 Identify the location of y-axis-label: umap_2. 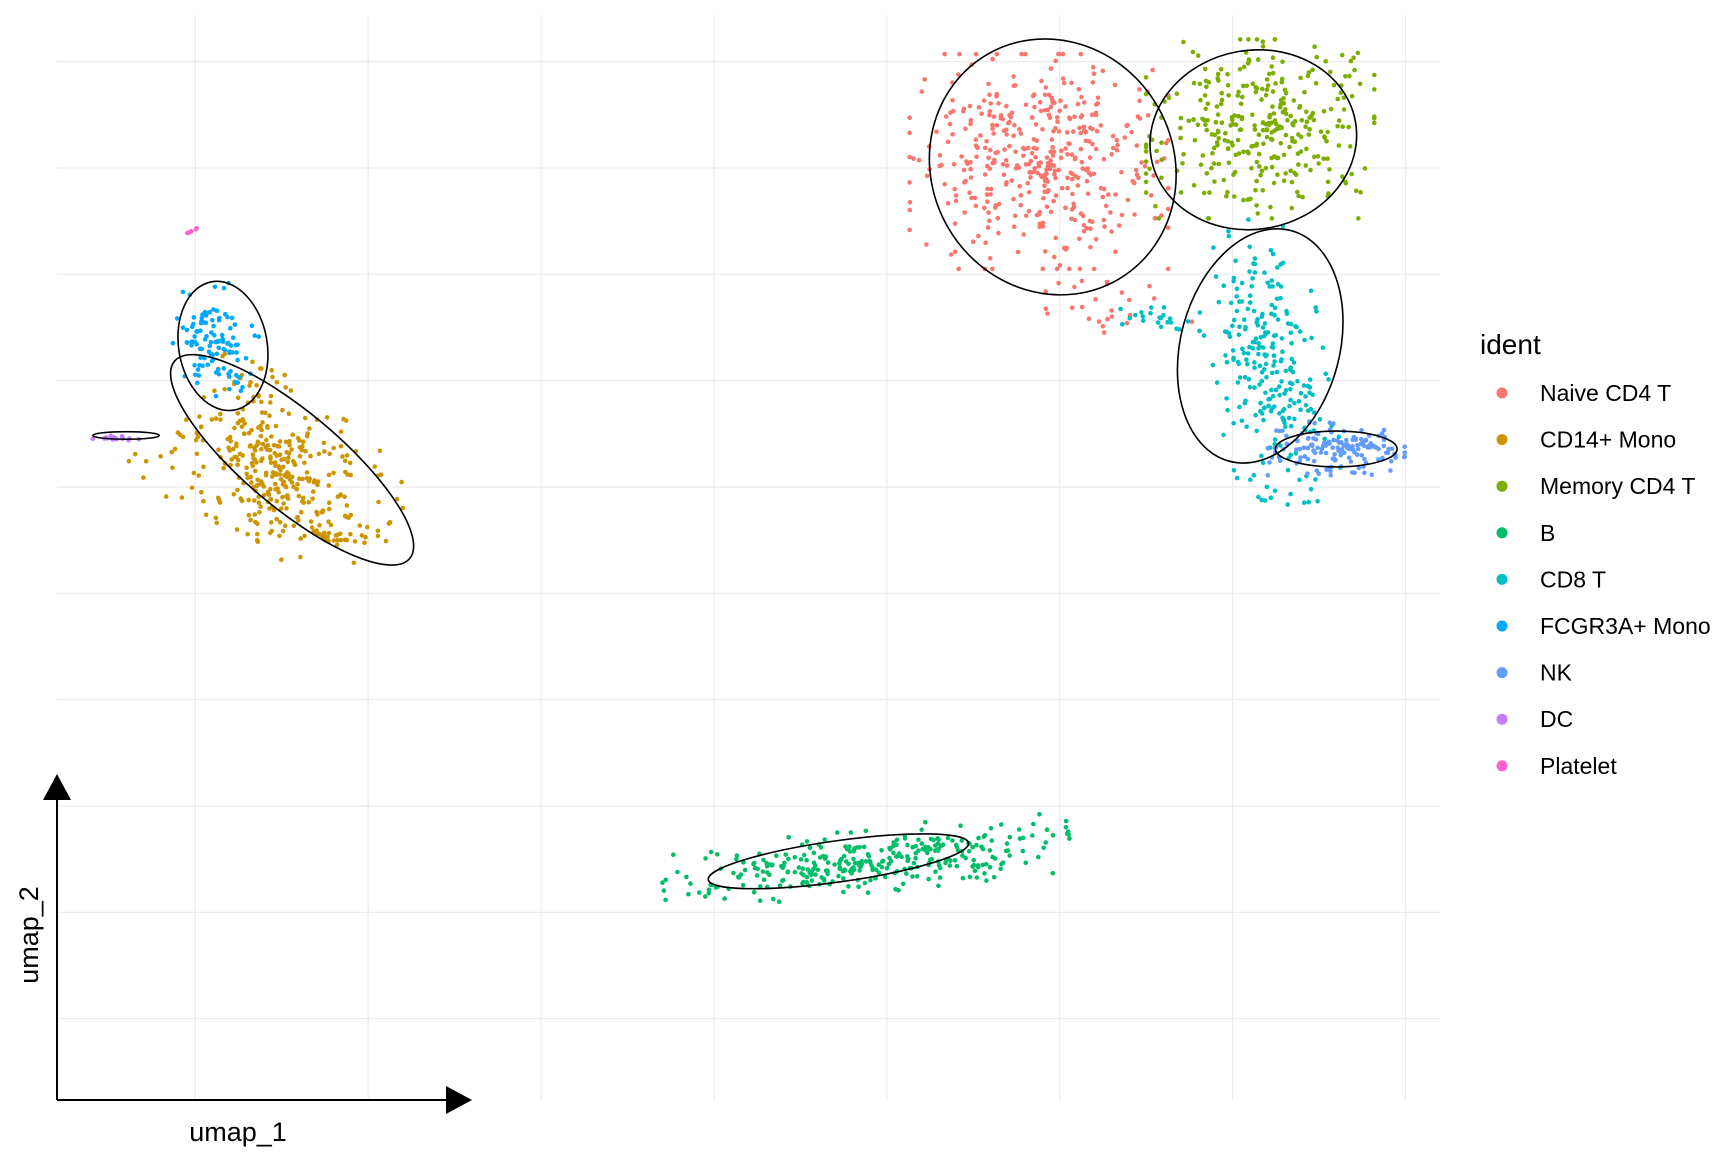
(29, 935).